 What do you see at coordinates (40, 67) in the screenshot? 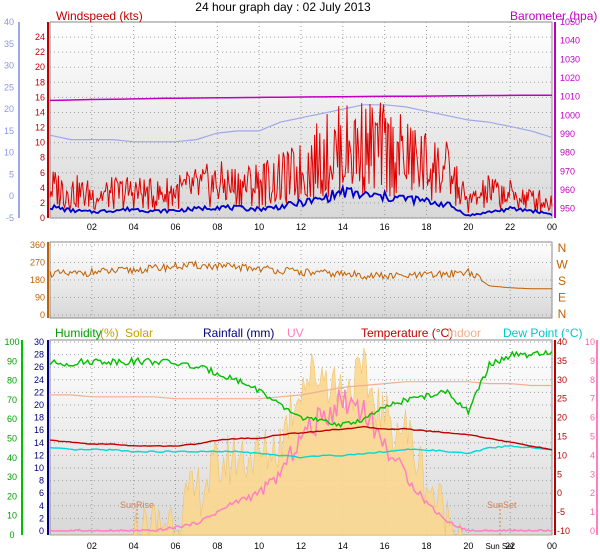
I see `wind-red-tick-label: 20` at bounding box center [40, 67].